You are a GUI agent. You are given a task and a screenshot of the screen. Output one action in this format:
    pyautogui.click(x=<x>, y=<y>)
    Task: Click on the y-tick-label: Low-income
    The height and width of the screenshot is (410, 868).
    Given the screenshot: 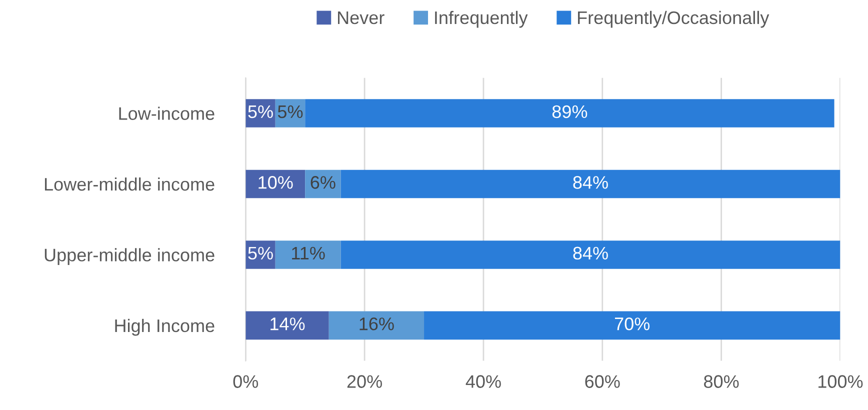 What is the action you would take?
    pyautogui.click(x=166, y=113)
    